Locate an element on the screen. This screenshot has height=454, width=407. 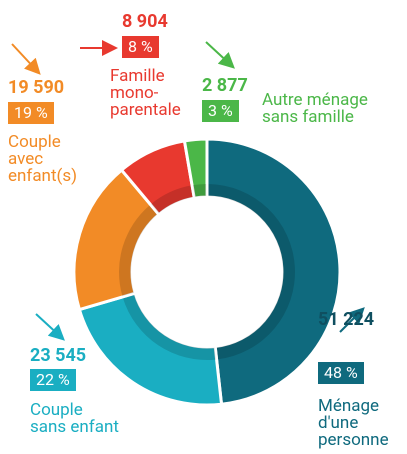
percent-label: 8 % is located at coordinates (140, 47).